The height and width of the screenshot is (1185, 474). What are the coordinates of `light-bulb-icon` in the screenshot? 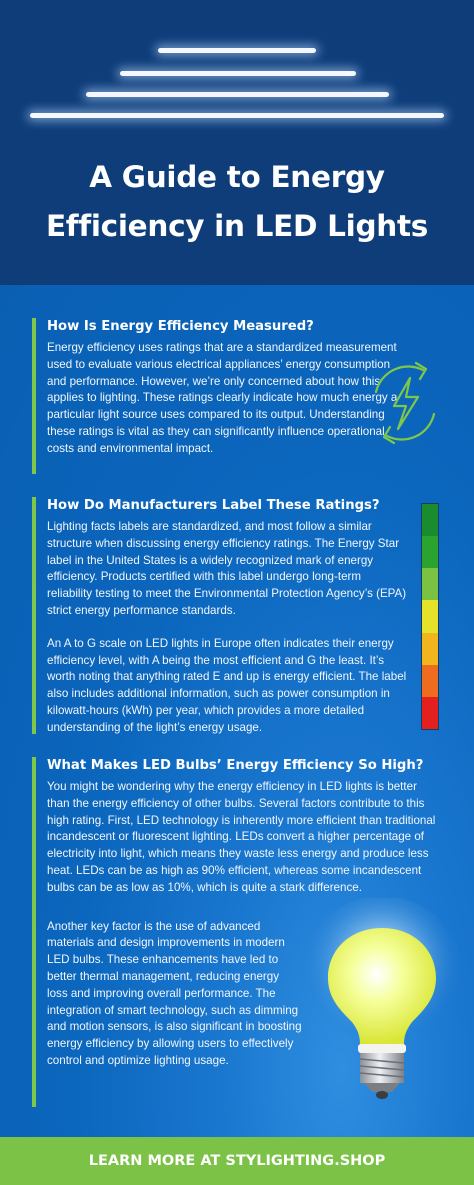 It's located at (382, 998).